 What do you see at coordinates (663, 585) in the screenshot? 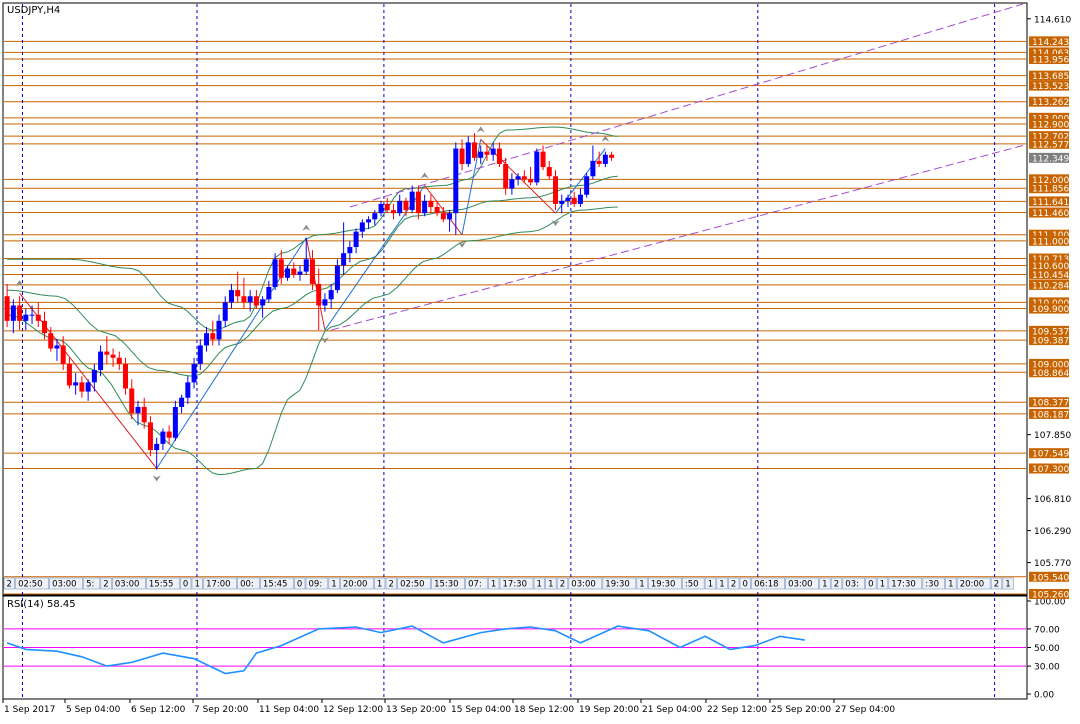
I see `session-tag: 19:30` at bounding box center [663, 585].